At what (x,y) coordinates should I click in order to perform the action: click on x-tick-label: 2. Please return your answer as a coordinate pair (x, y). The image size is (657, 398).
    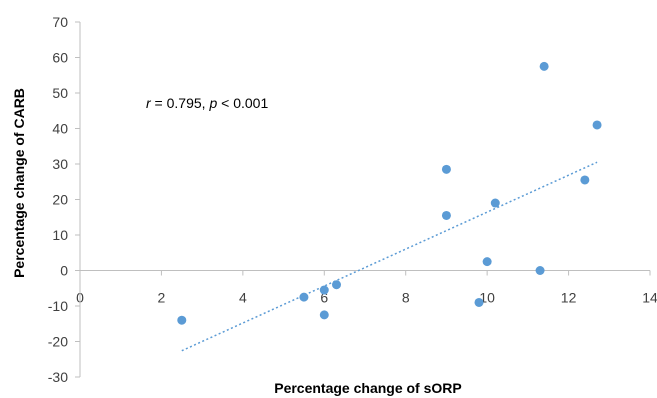
    Looking at the image, I should click on (162, 298).